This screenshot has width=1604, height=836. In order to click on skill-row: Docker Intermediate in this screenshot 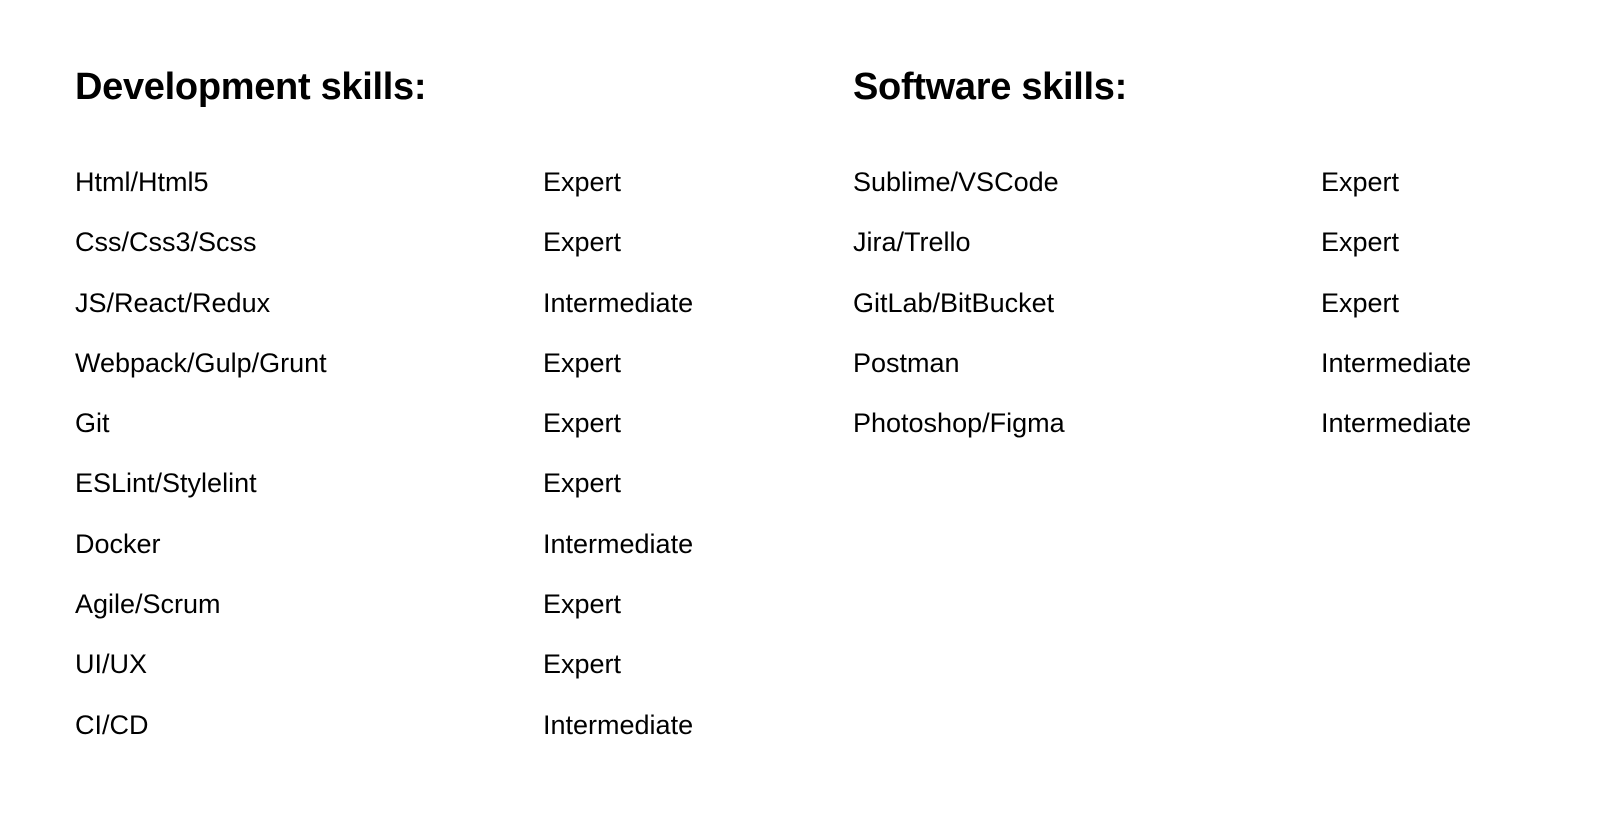, I will do `click(445, 558)`.